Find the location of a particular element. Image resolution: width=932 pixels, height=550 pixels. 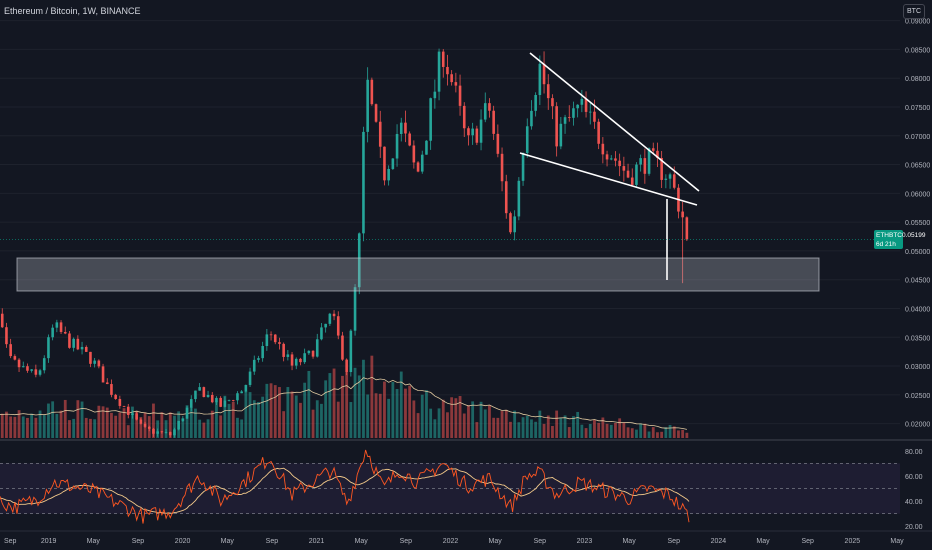

currency-button: BTC is located at coordinates (914, 11).